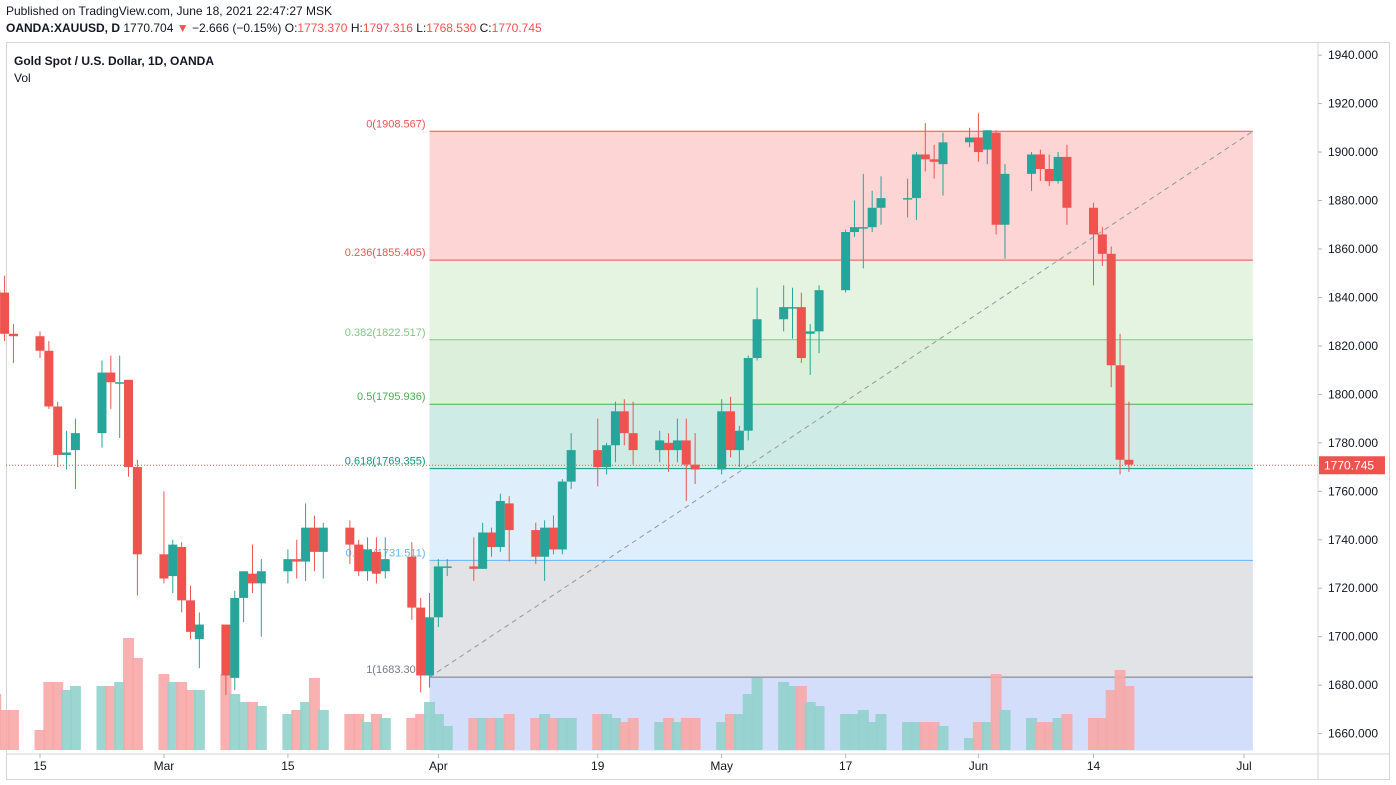 The height and width of the screenshot is (785, 1396). What do you see at coordinates (1353, 249) in the screenshot?
I see `y-tick-label: 1860.000` at bounding box center [1353, 249].